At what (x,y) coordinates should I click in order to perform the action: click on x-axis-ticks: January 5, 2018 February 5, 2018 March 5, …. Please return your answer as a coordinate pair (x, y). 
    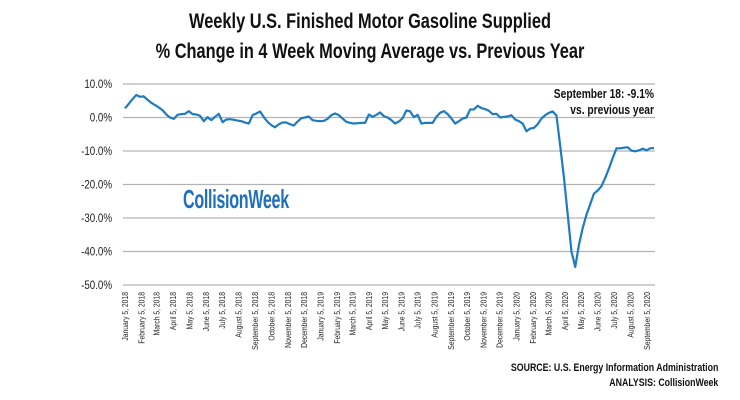
    Looking at the image, I should click on (386, 321).